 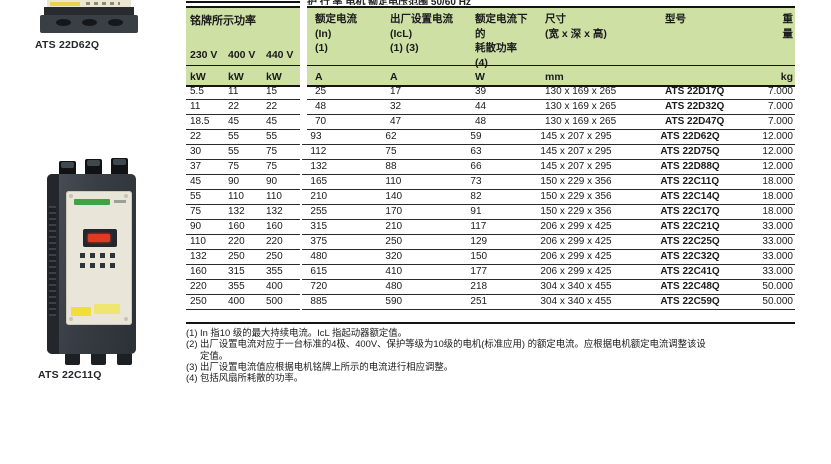 What do you see at coordinates (236, 196) in the screenshot?
I see `cell-kw-400v: 110` at bounding box center [236, 196].